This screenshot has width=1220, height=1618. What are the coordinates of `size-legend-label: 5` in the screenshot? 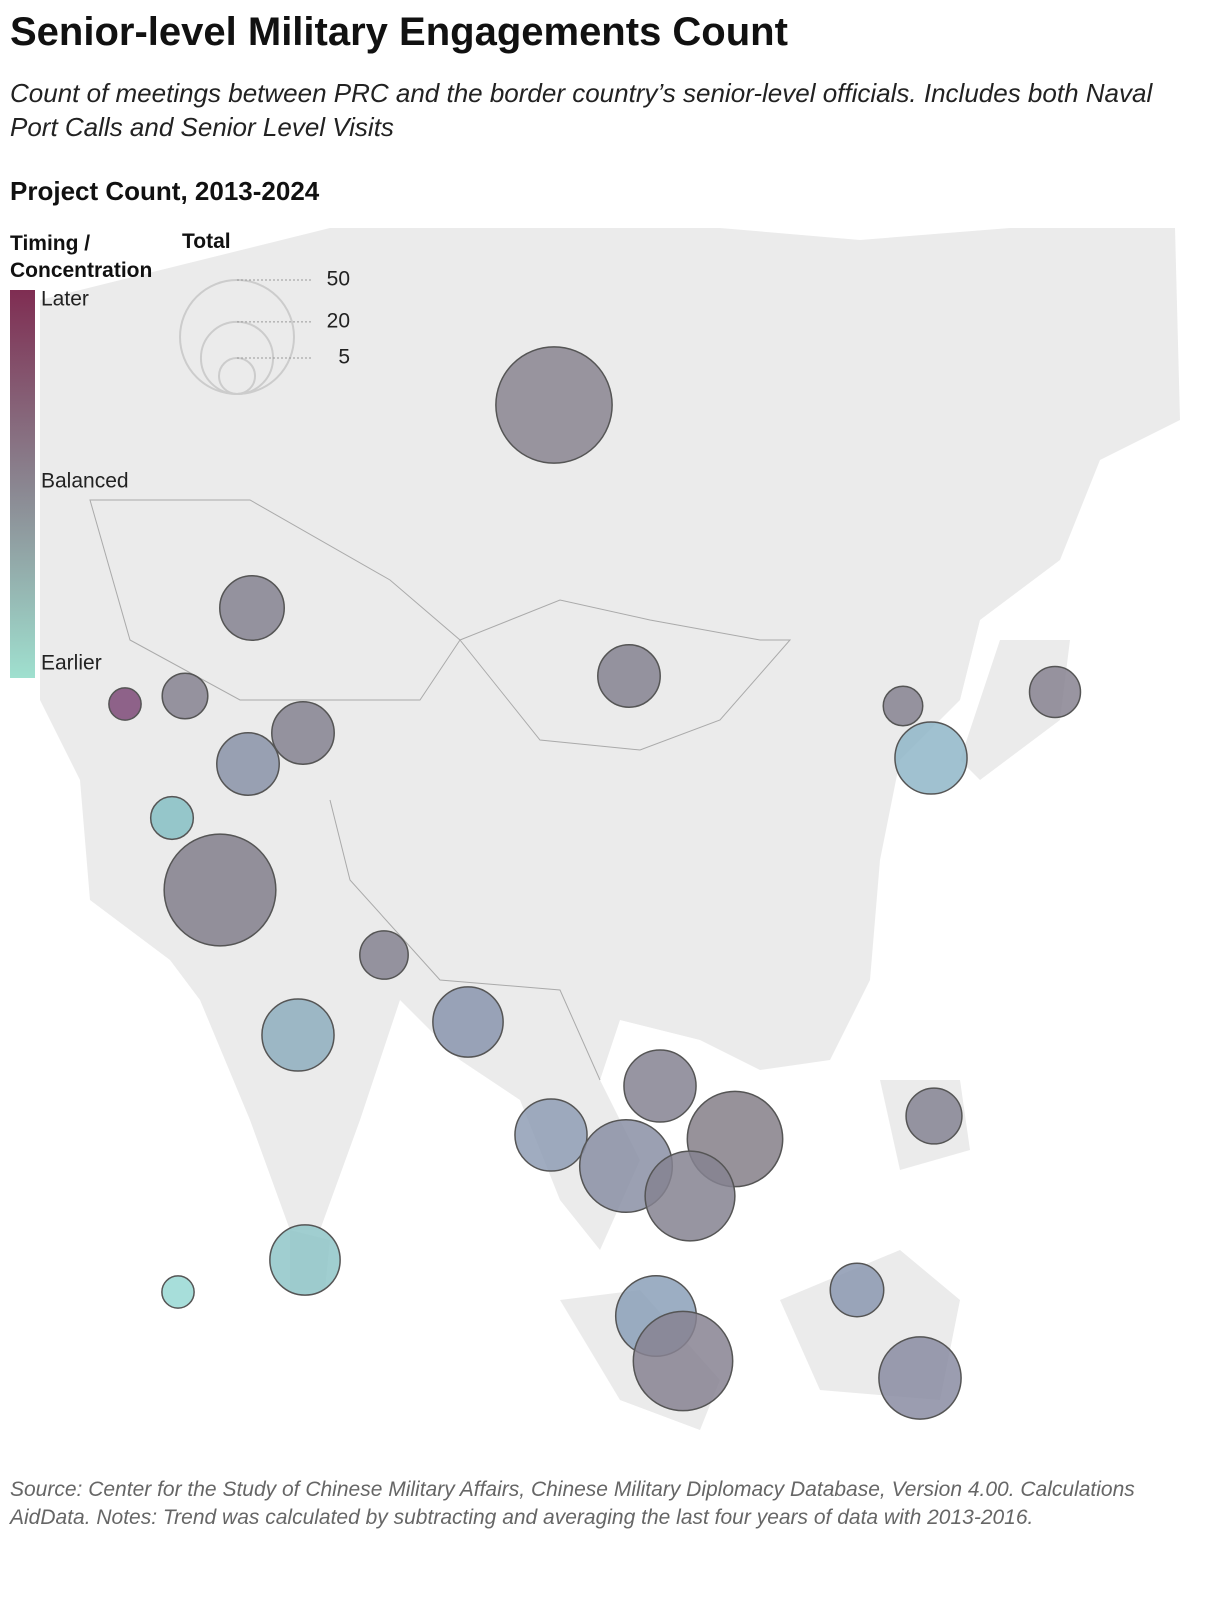 It's located at (344, 357).